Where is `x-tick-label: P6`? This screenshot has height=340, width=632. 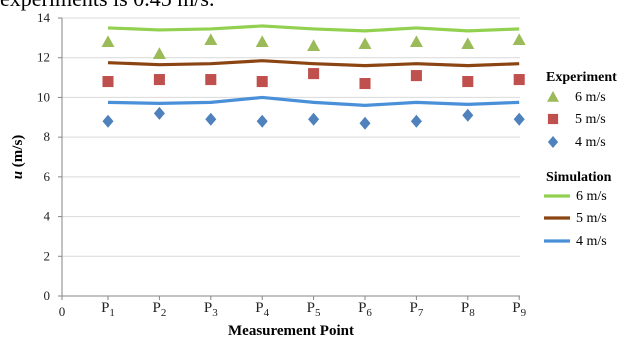
x-tick-label: P6 is located at coordinates (365, 309).